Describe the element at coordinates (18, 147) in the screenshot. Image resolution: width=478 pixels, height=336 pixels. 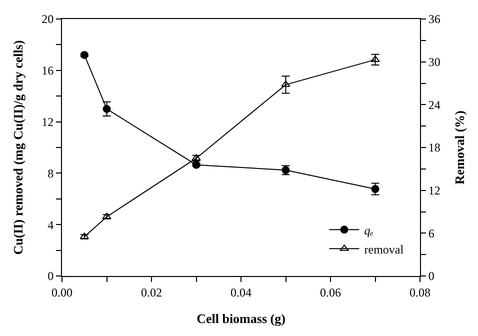
I see `y-axis-title: Cu(II) removed (mg Cu(II)/g dry cells)` at that location.